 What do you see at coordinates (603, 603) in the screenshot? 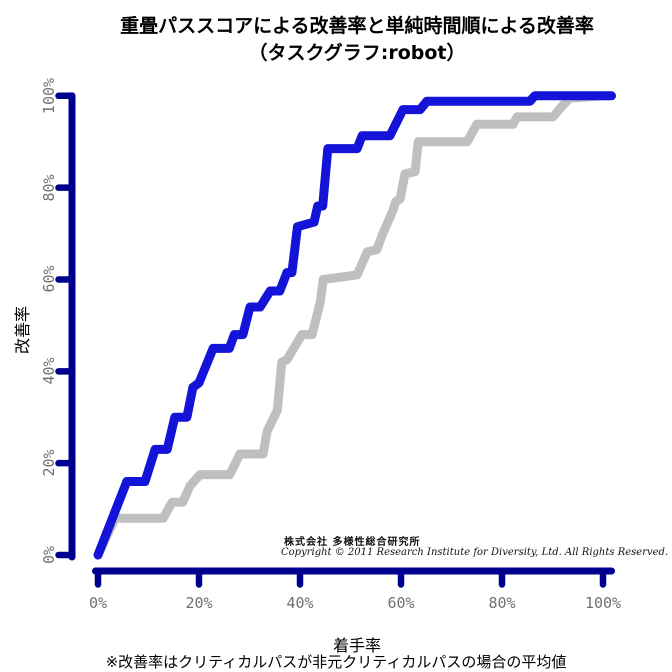
I see `x-tick-label: 100%` at bounding box center [603, 603].